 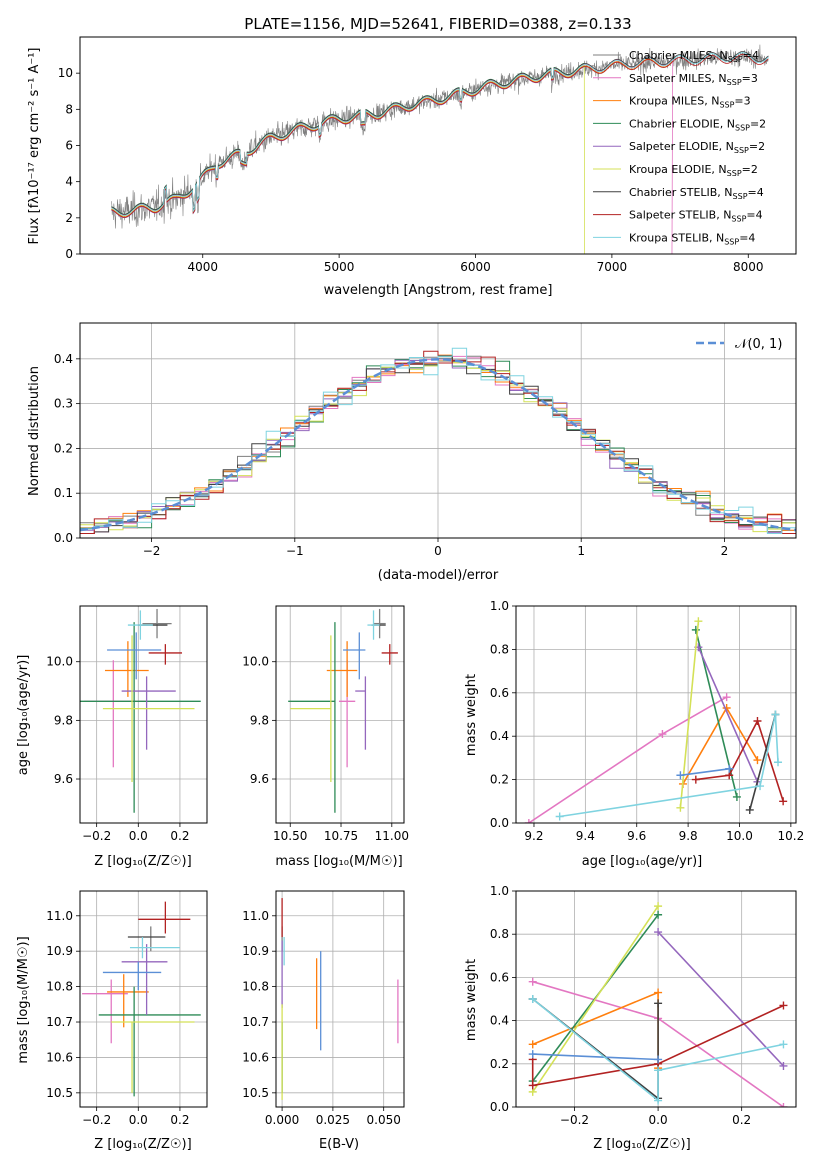 I want to click on y-tick-label: 1.0, so click(x=499, y=891).